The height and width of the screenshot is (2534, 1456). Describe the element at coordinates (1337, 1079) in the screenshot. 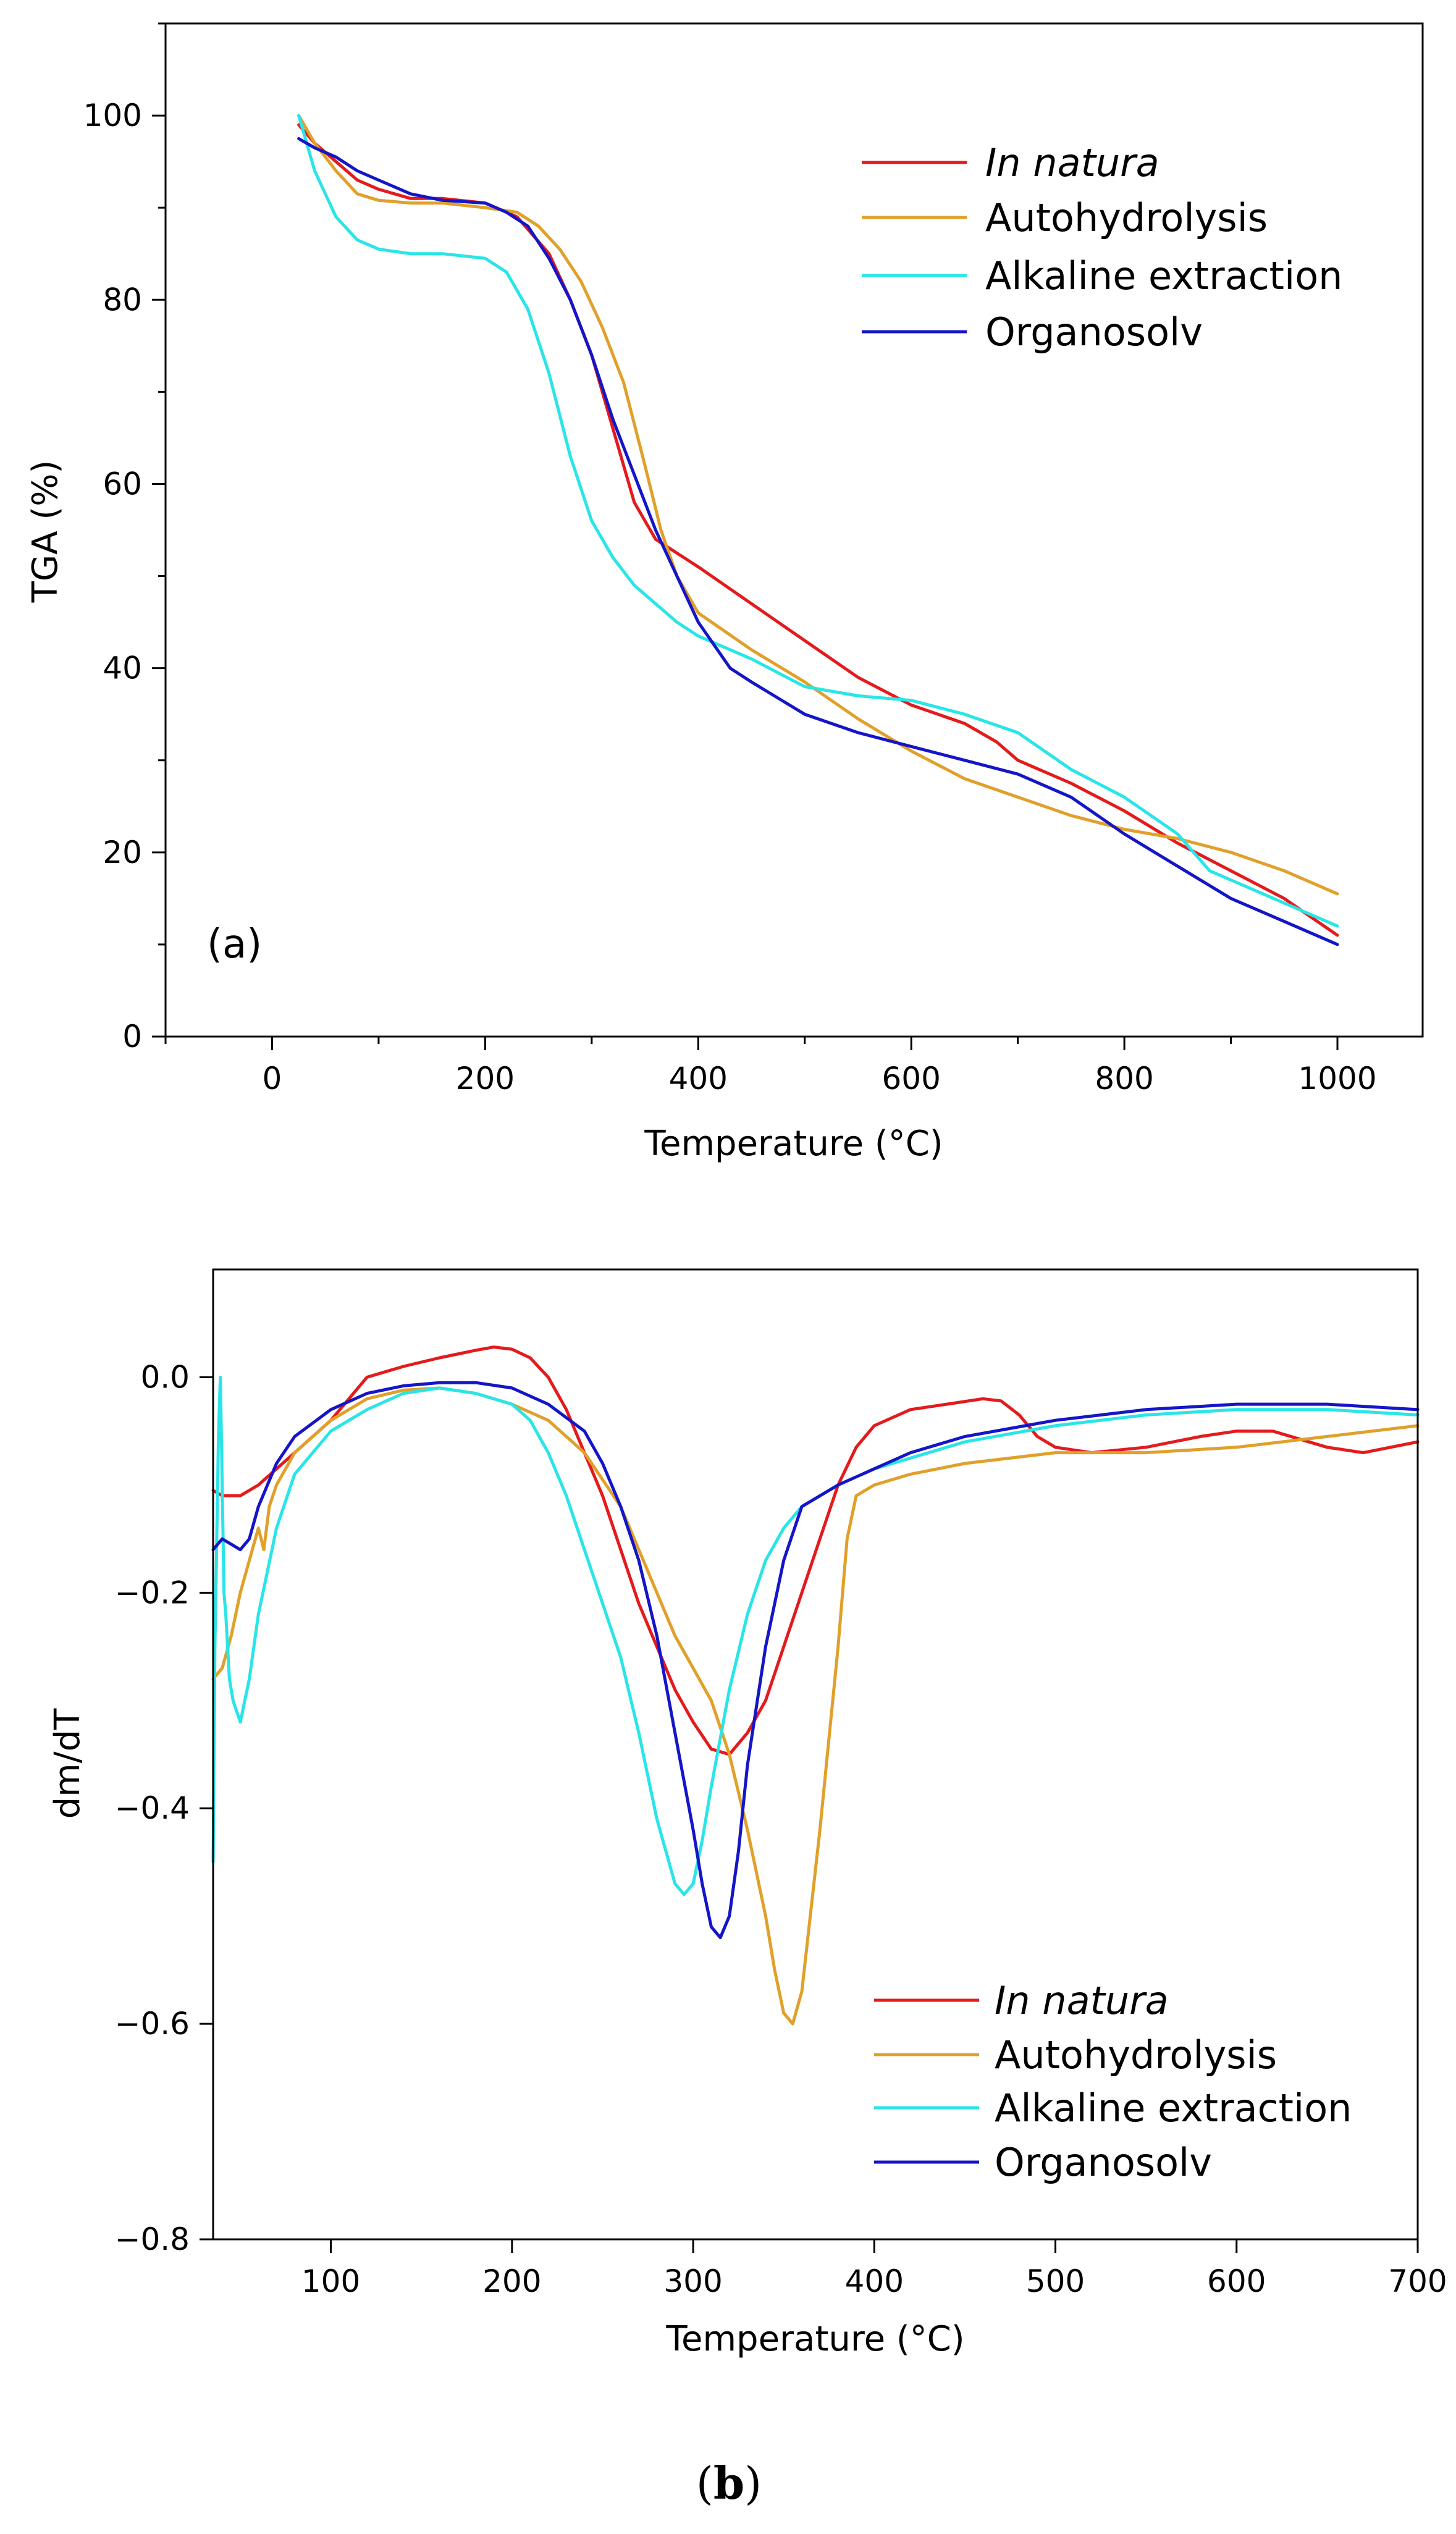

I see `x-tick-label-a: 1000` at that location.